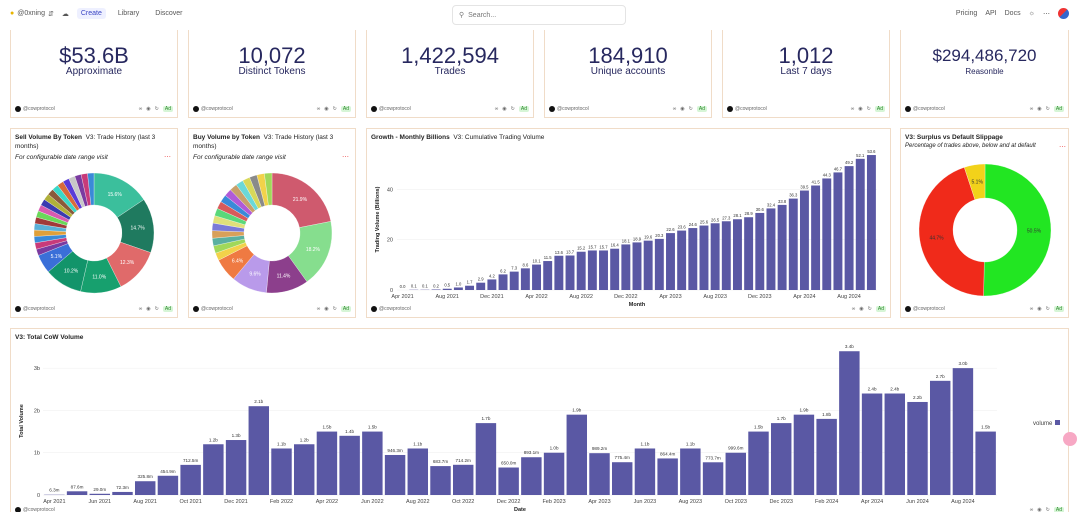 The image size is (1079, 512). Describe the element at coordinates (1043, 424) in the screenshot. I see `legend-label: volume` at that location.